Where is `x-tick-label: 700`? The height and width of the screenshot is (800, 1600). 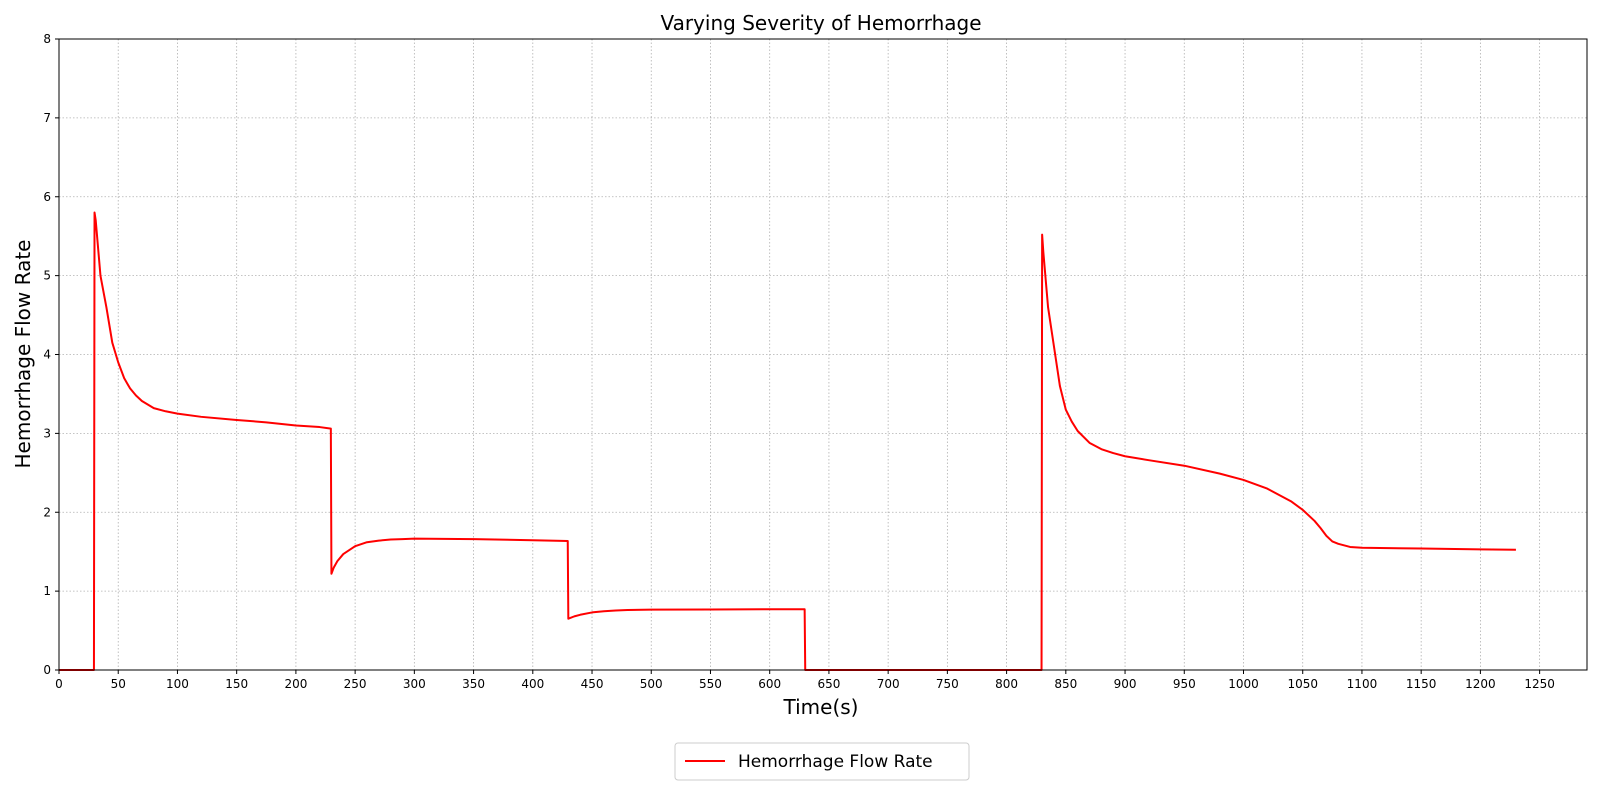
x-tick-label: 700 is located at coordinates (888, 684).